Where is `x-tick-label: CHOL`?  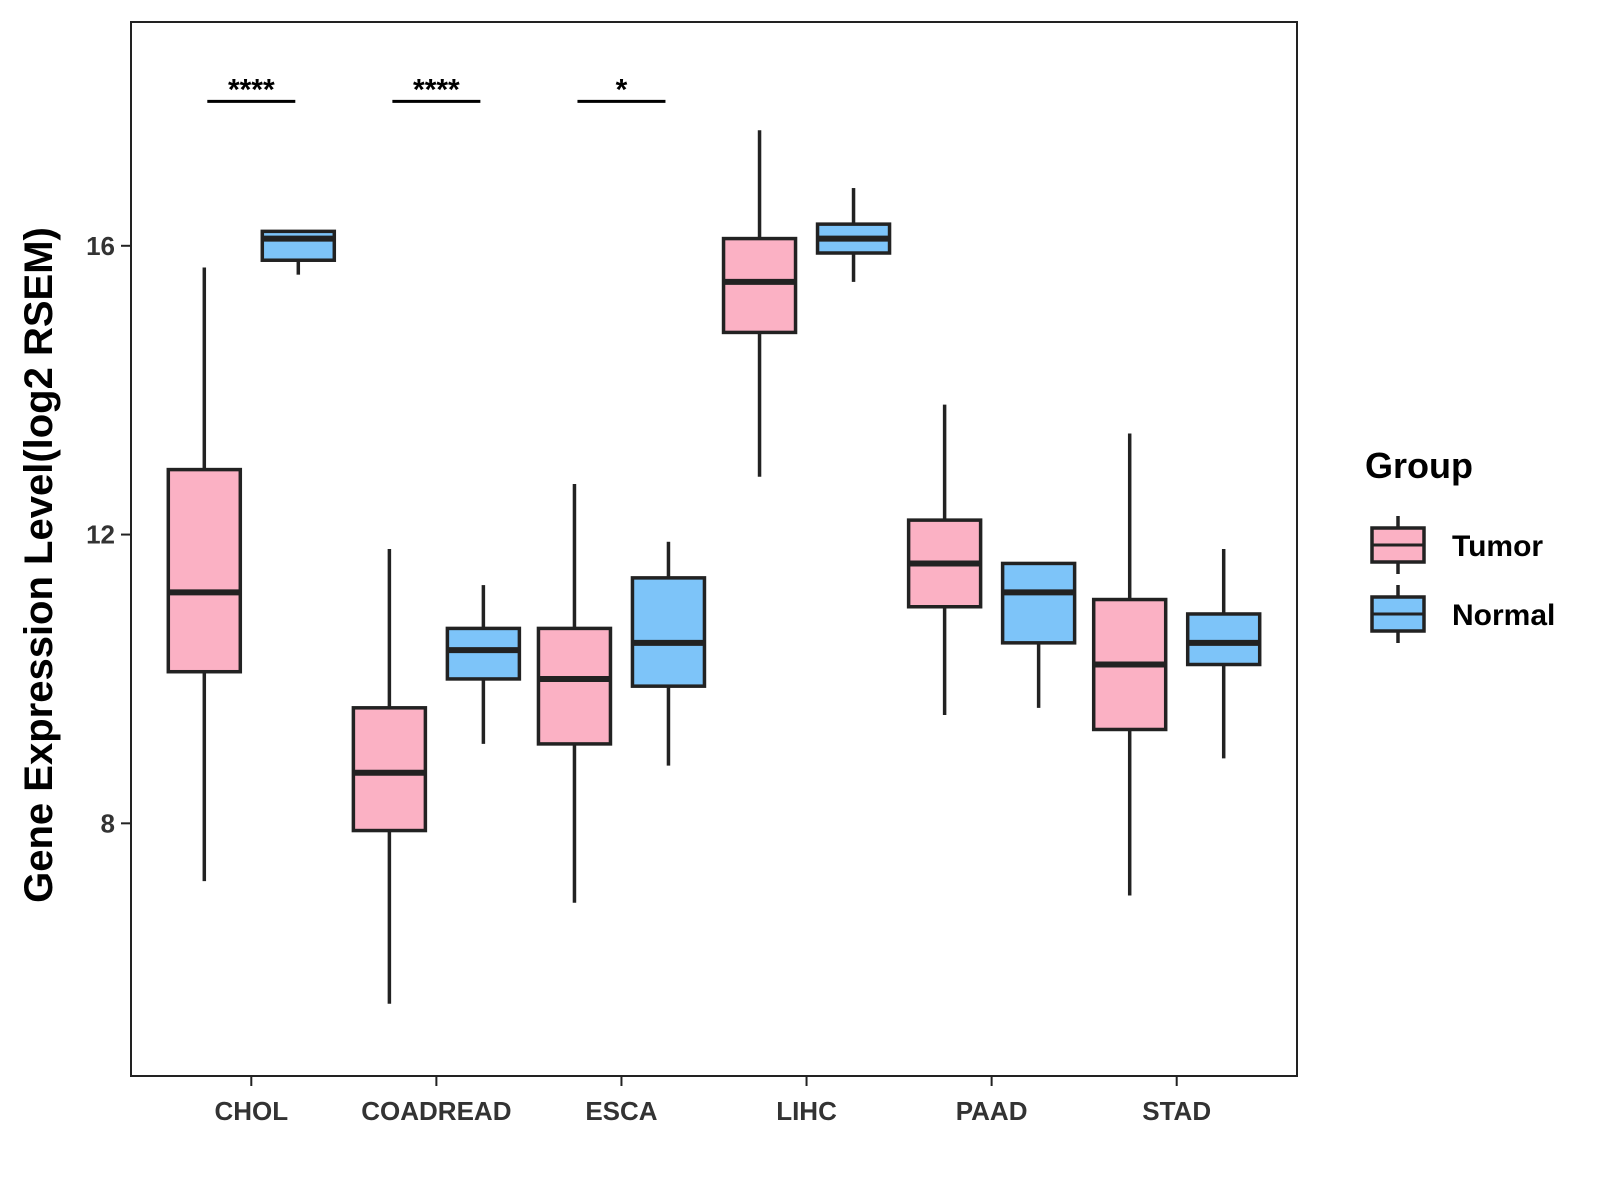
x-tick-label: CHOL is located at coordinates (251, 1111).